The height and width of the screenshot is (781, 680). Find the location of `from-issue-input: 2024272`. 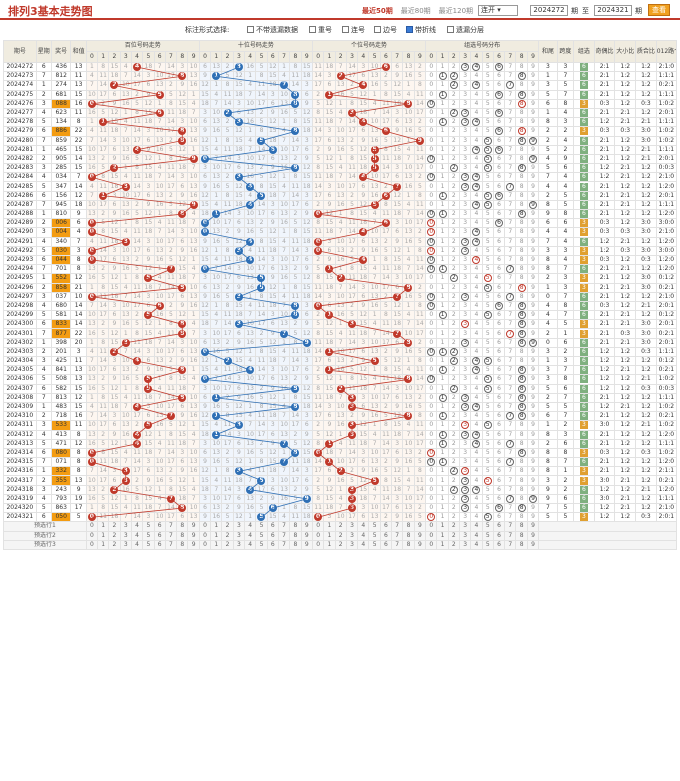

from-issue-input: 2024272 is located at coordinates (549, 10).